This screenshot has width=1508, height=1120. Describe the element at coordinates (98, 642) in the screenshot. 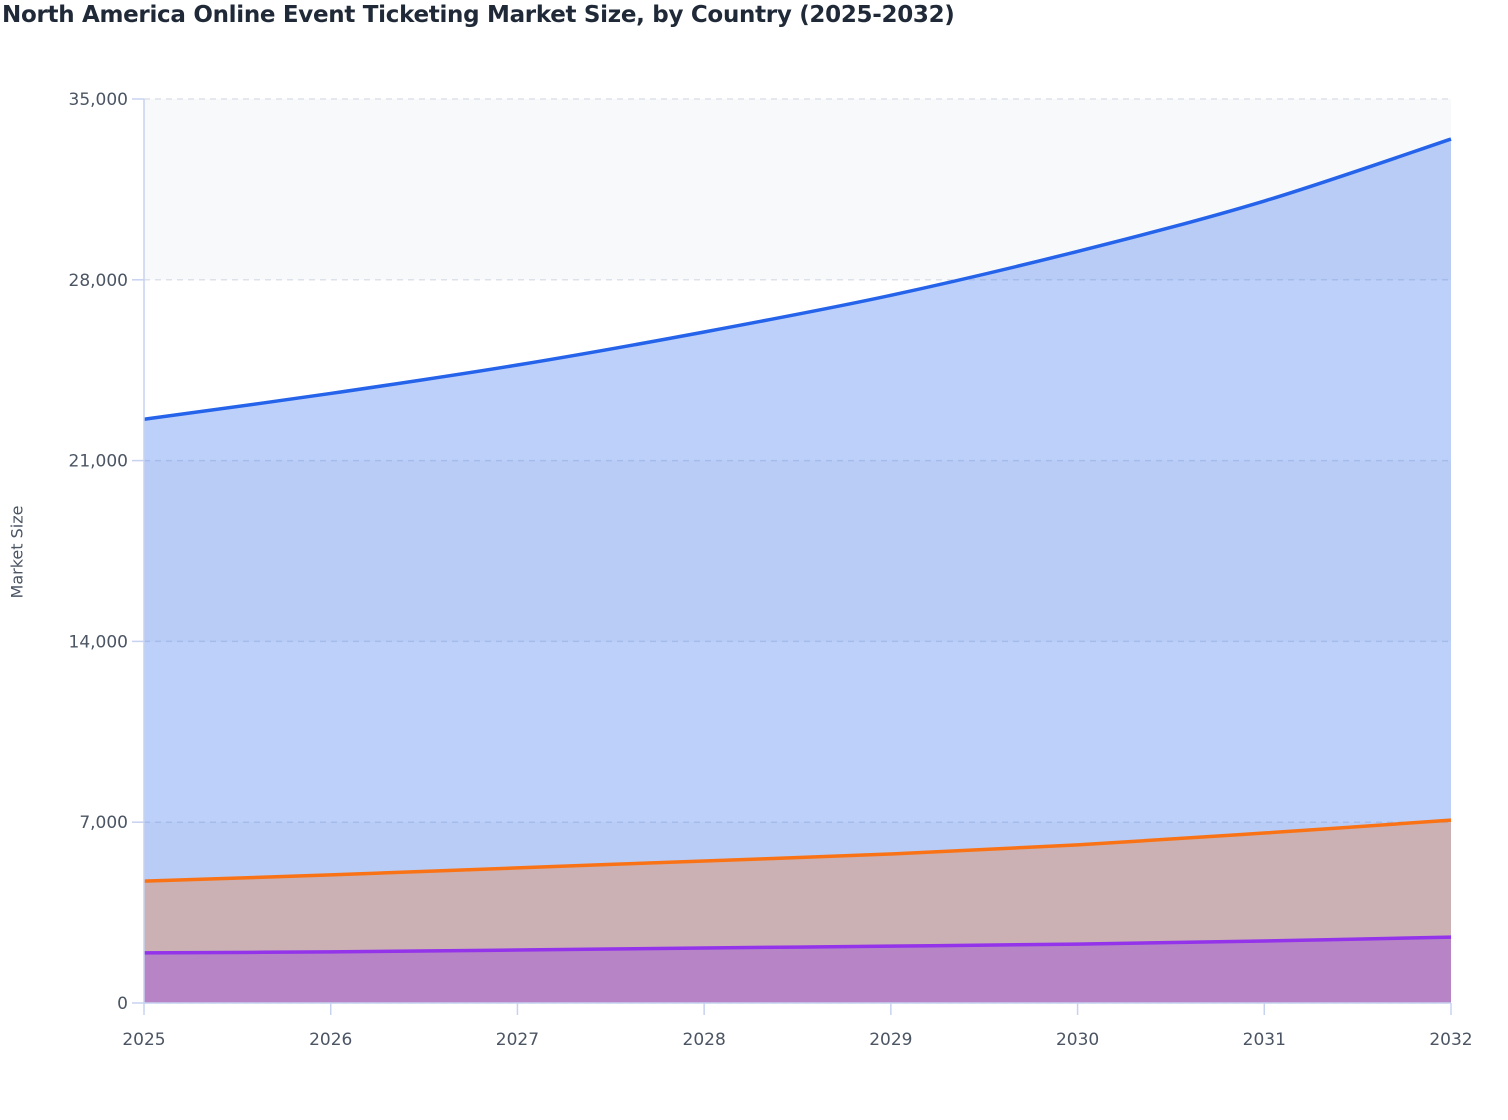

I see `y-tick-label: 14,000` at that location.